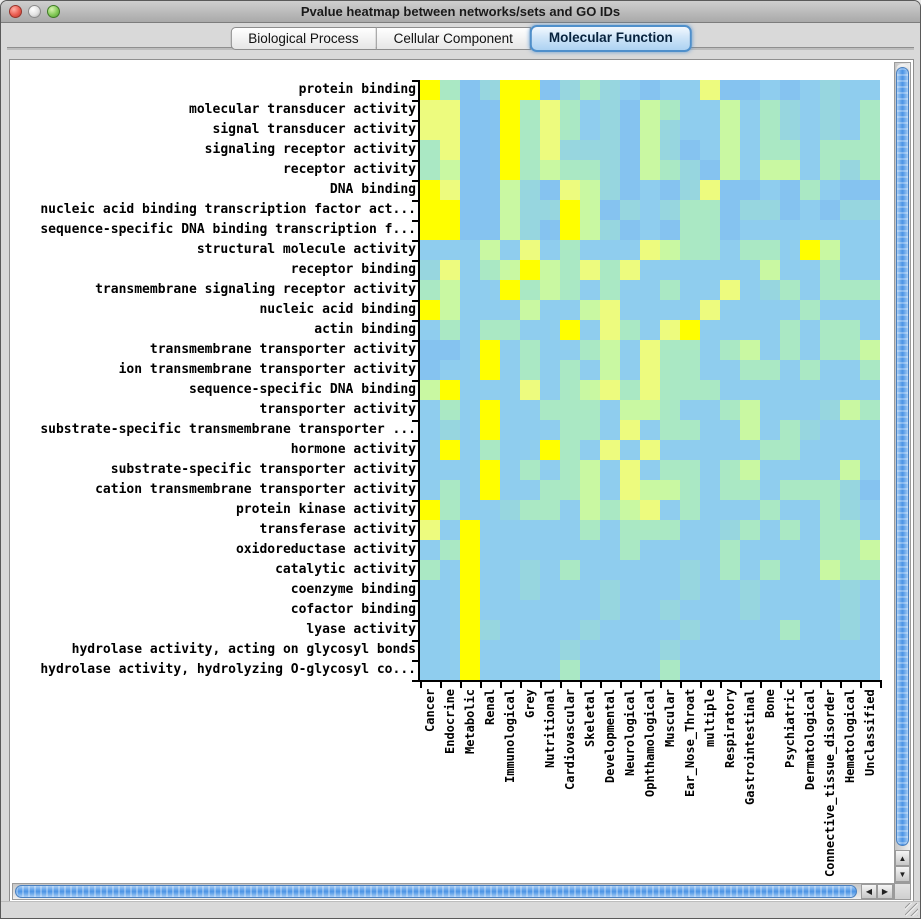 The height and width of the screenshot is (919, 921). I want to click on minimize-button, so click(34, 11).